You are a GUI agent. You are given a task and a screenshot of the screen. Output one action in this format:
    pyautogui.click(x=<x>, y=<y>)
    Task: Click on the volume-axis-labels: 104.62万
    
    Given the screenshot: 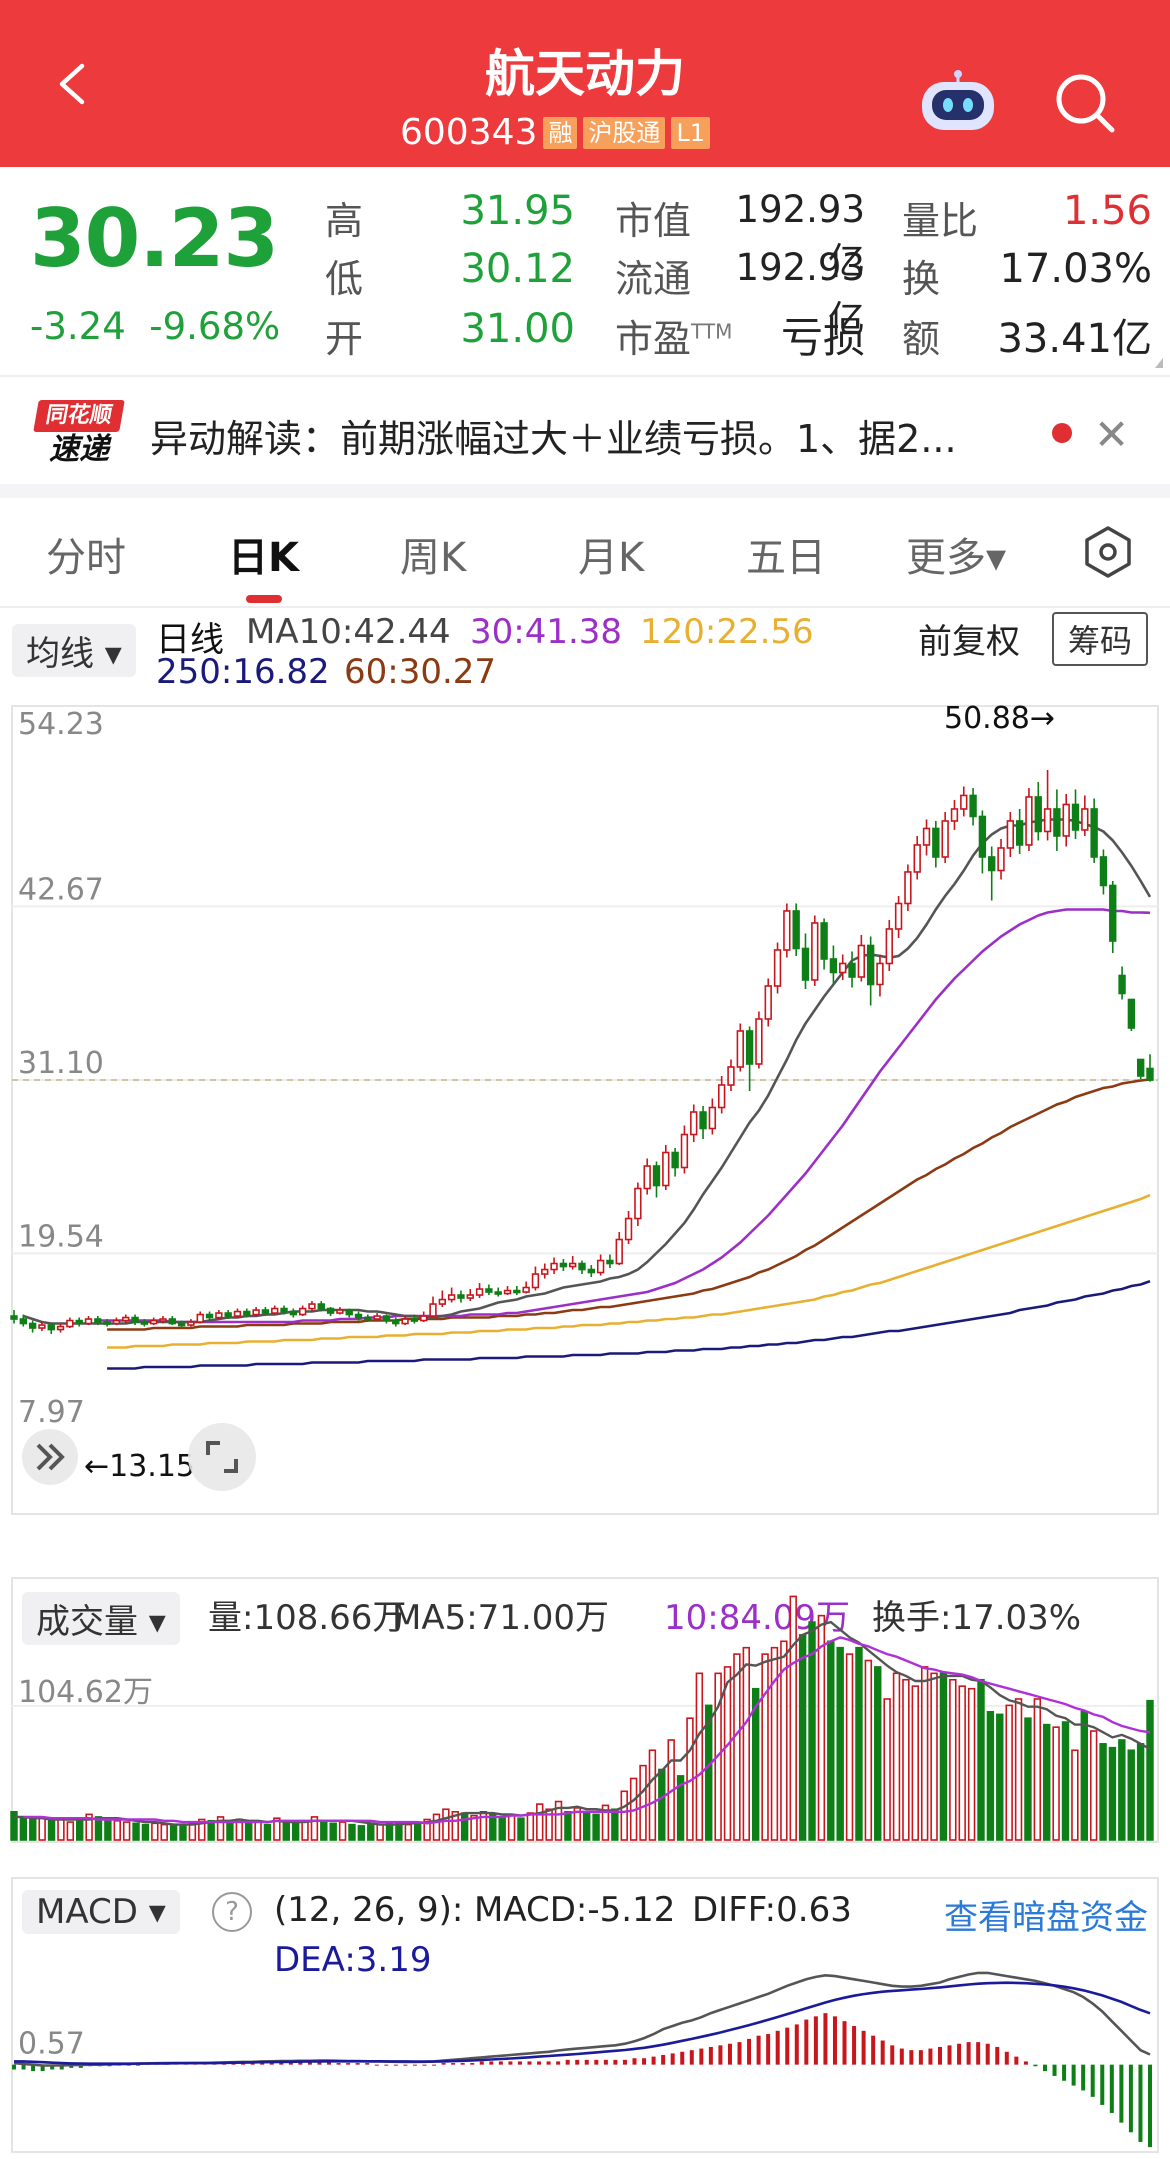 What is the action you would take?
    pyautogui.click(x=85, y=1692)
    